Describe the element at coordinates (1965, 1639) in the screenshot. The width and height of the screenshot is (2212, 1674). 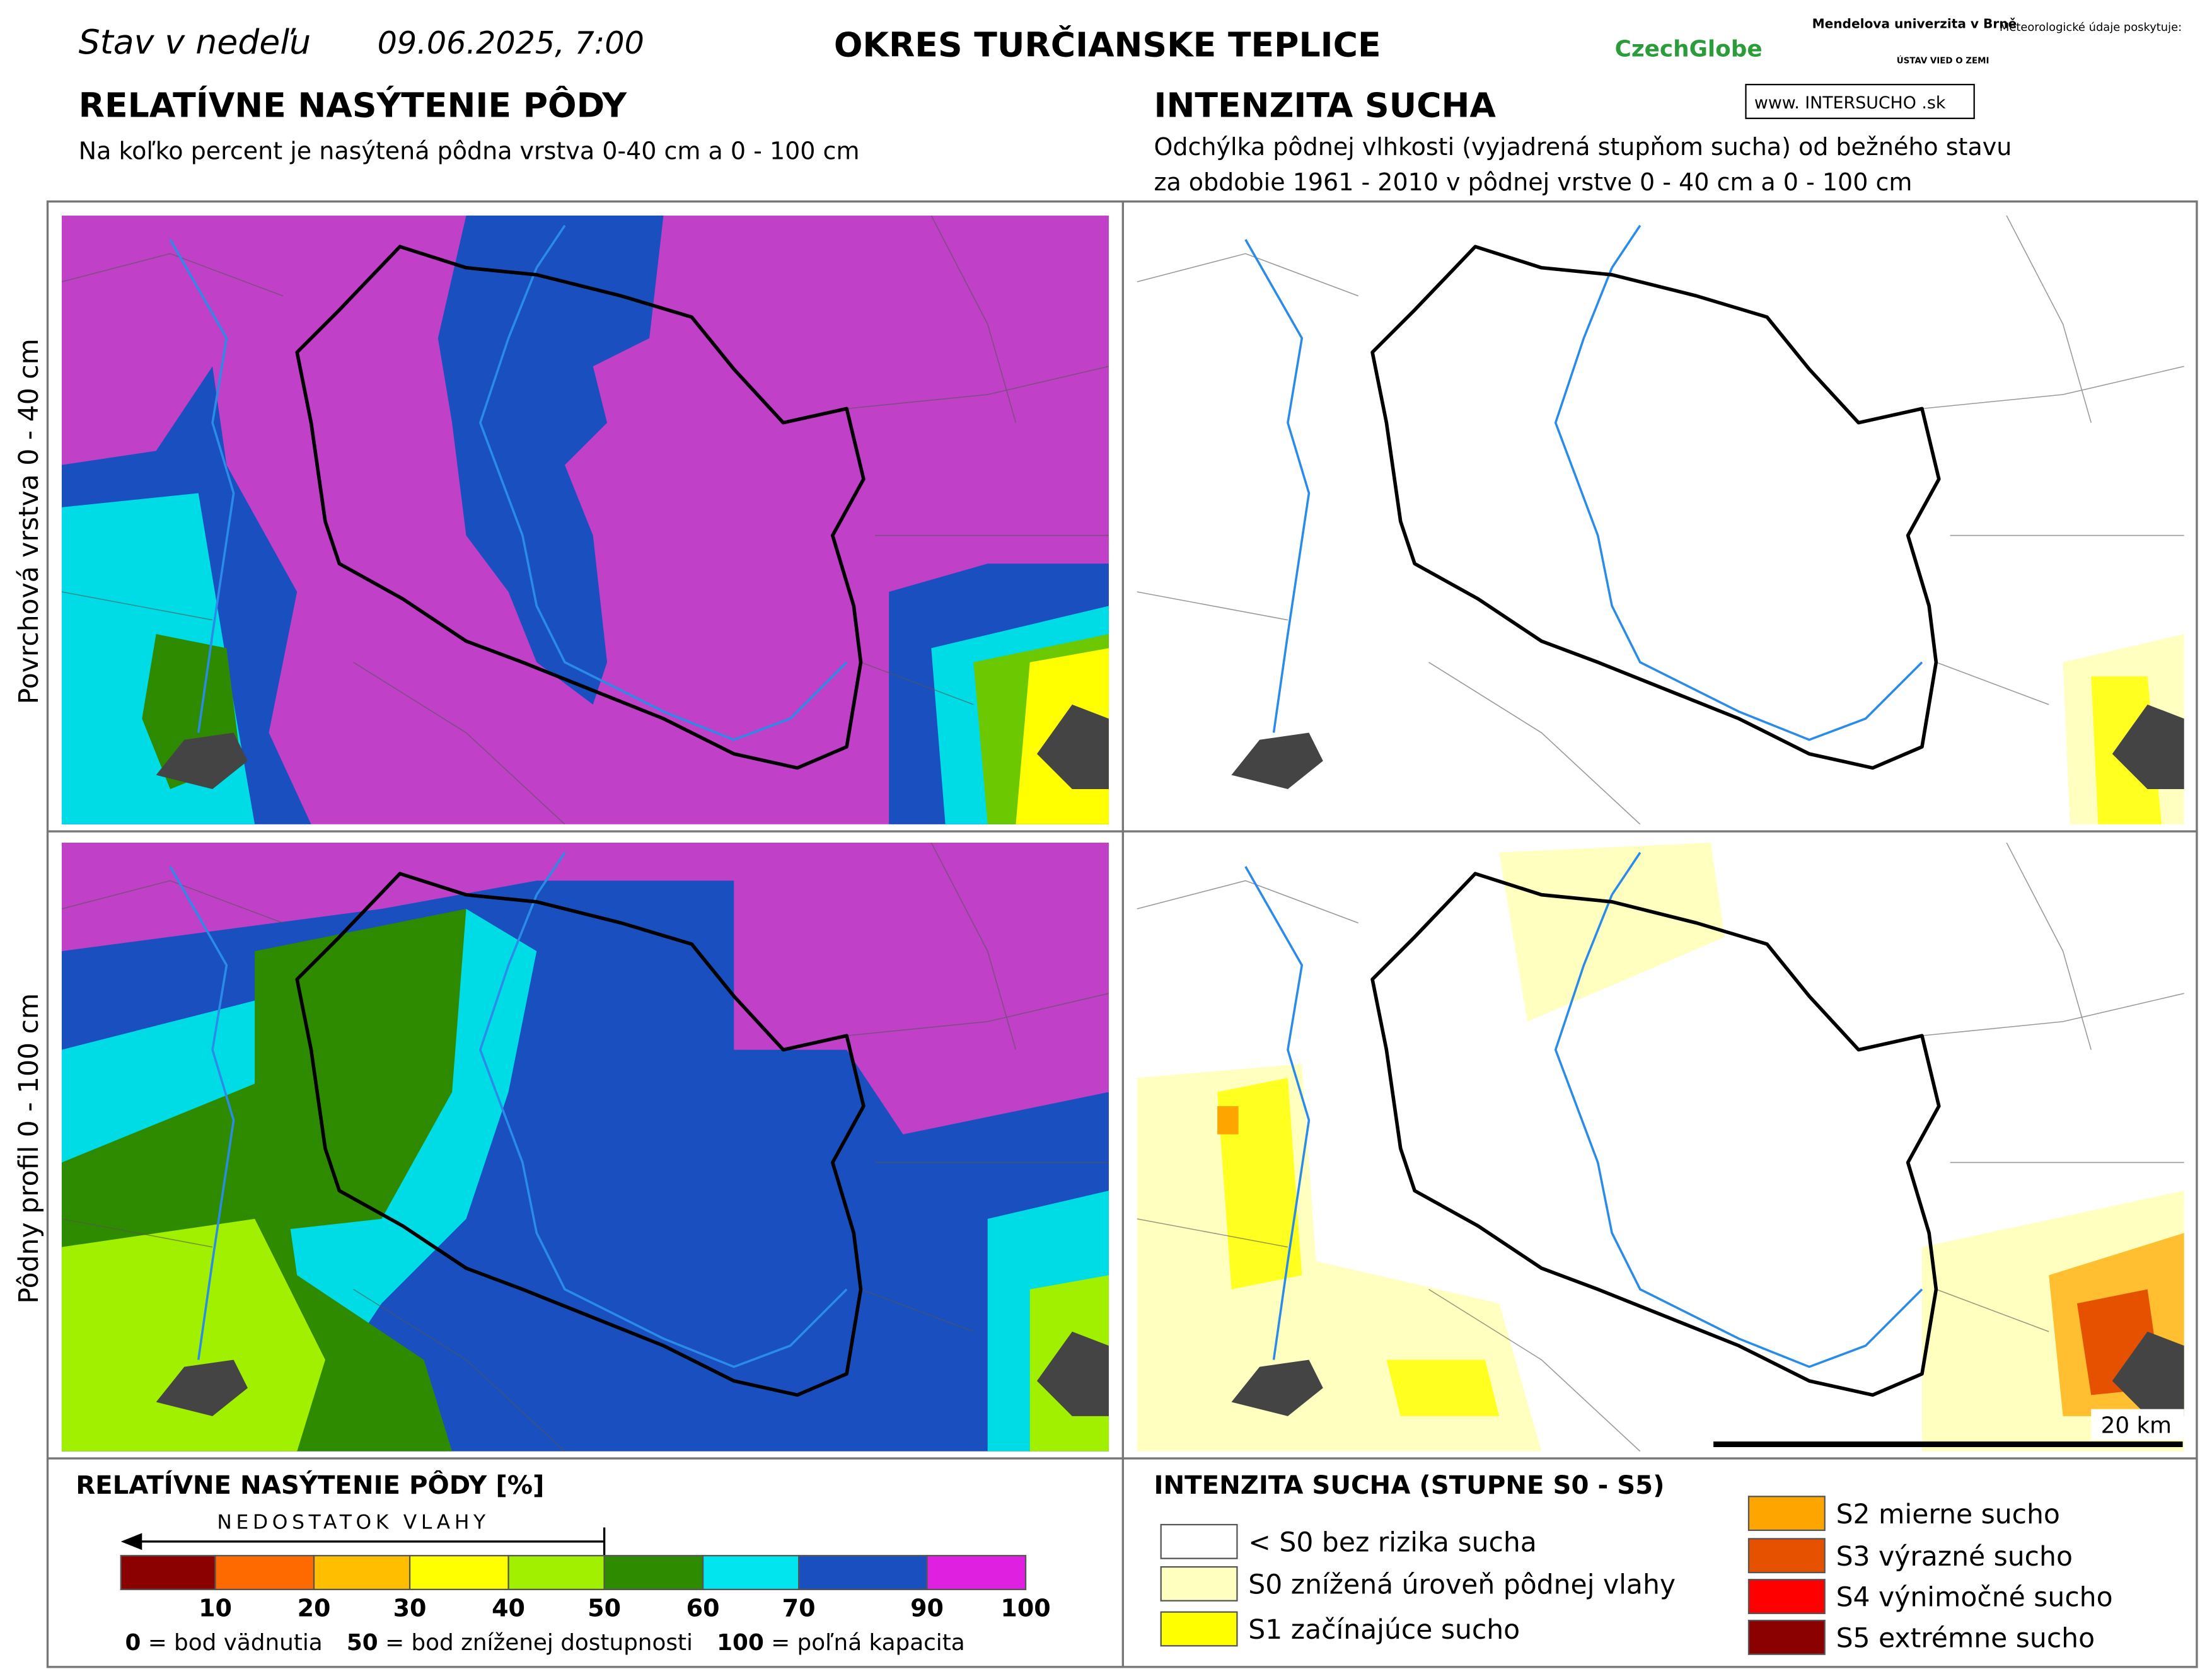
I see `legend-label: S5 extrémne sucho` at that location.